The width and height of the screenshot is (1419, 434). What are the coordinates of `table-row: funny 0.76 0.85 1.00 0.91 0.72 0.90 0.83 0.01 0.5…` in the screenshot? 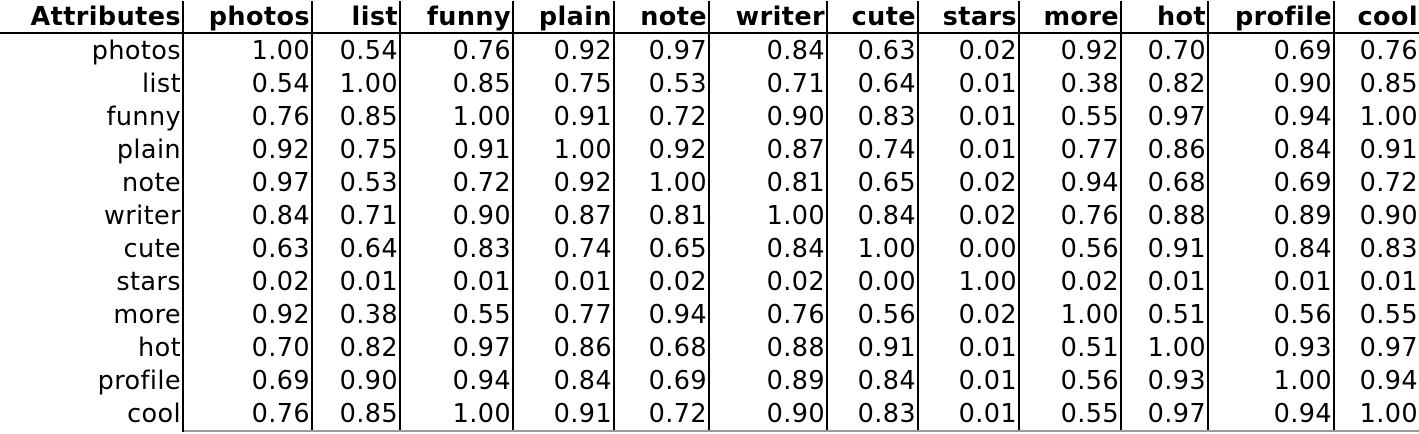 It's located at (709, 116).